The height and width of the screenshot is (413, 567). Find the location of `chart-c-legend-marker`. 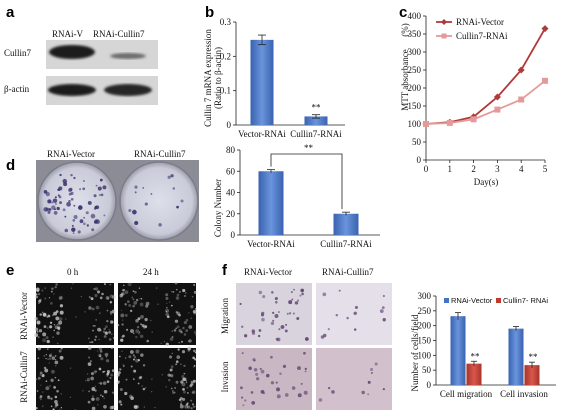

chart-c-legend-marker is located at coordinates (444, 22).